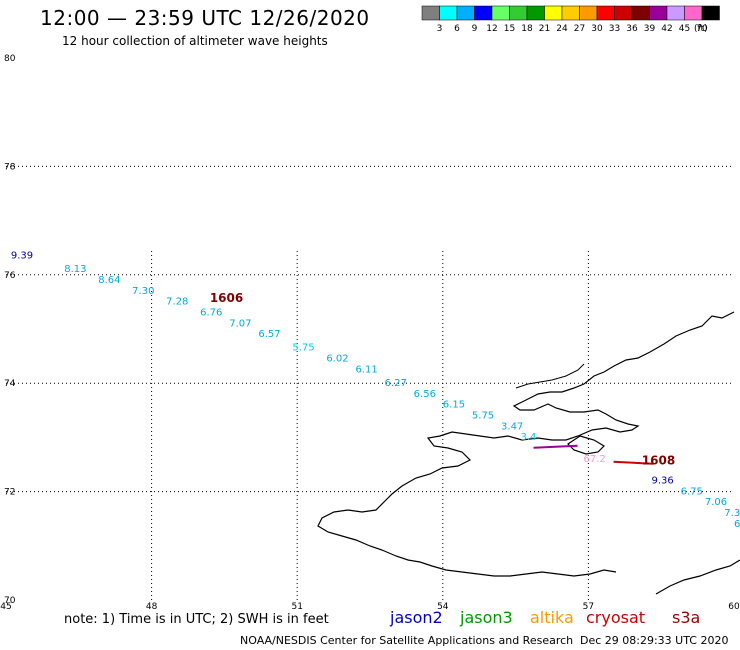  I want to click on colorbar-label: 18, so click(527, 29).